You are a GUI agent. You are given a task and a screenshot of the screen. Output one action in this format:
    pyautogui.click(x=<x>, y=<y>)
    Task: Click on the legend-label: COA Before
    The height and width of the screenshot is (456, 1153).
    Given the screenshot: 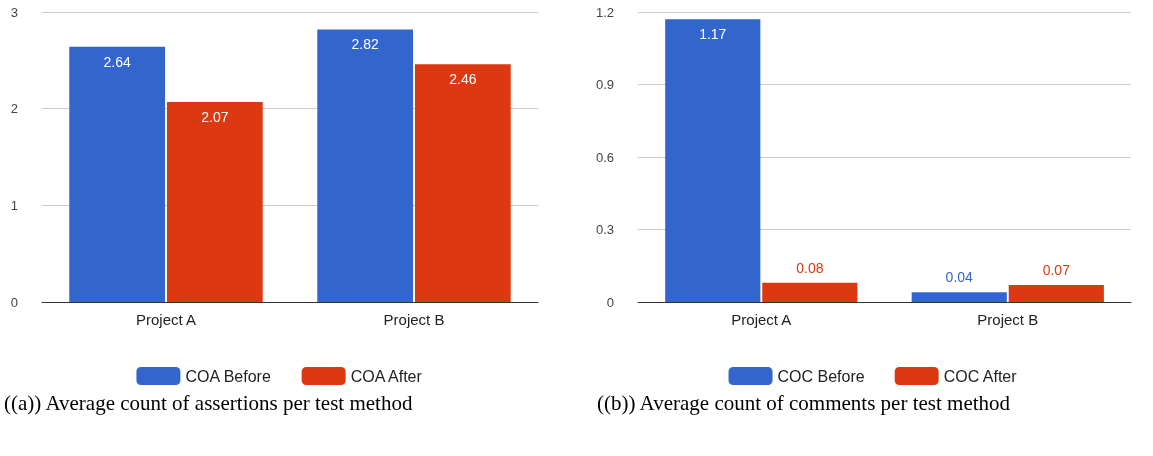 What is the action you would take?
    pyautogui.click(x=228, y=376)
    